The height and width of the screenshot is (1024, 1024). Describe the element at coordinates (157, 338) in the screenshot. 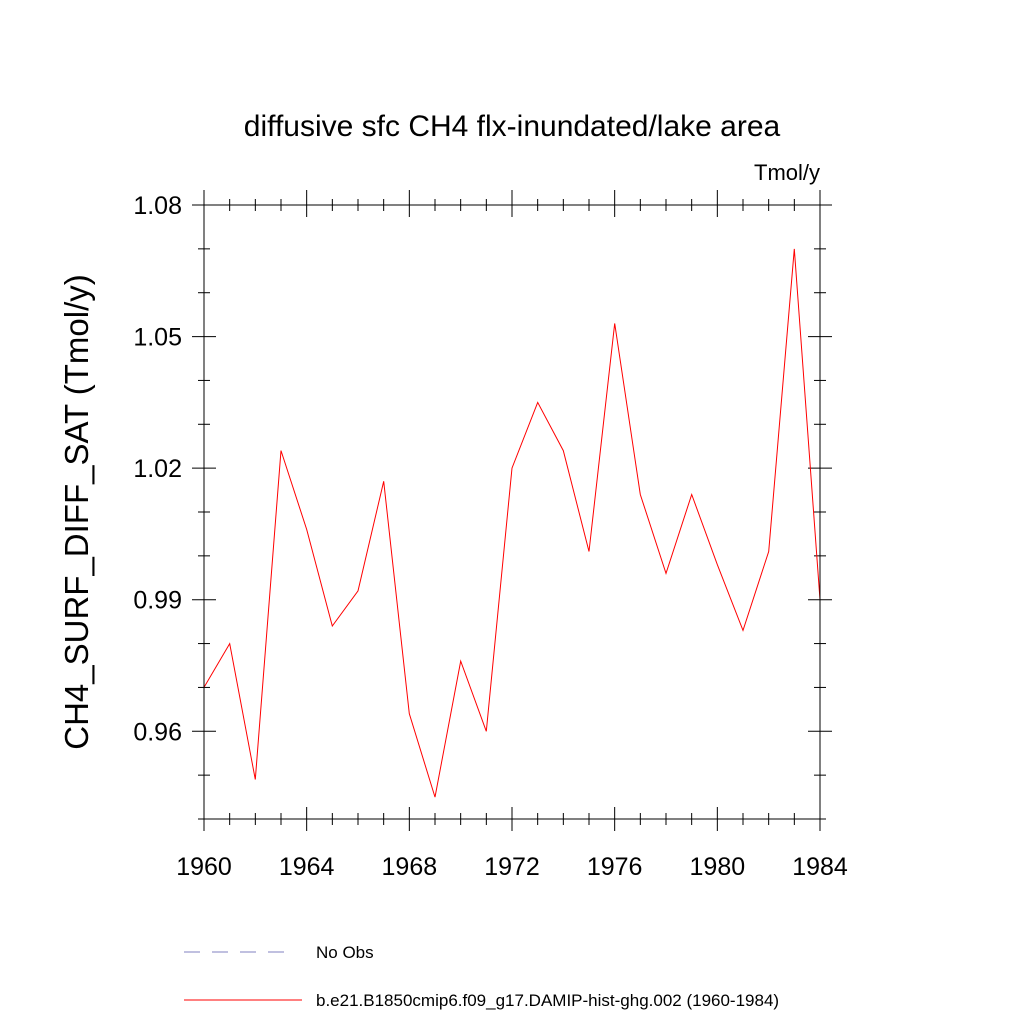

I see `y-tick-label: 1.05` at that location.